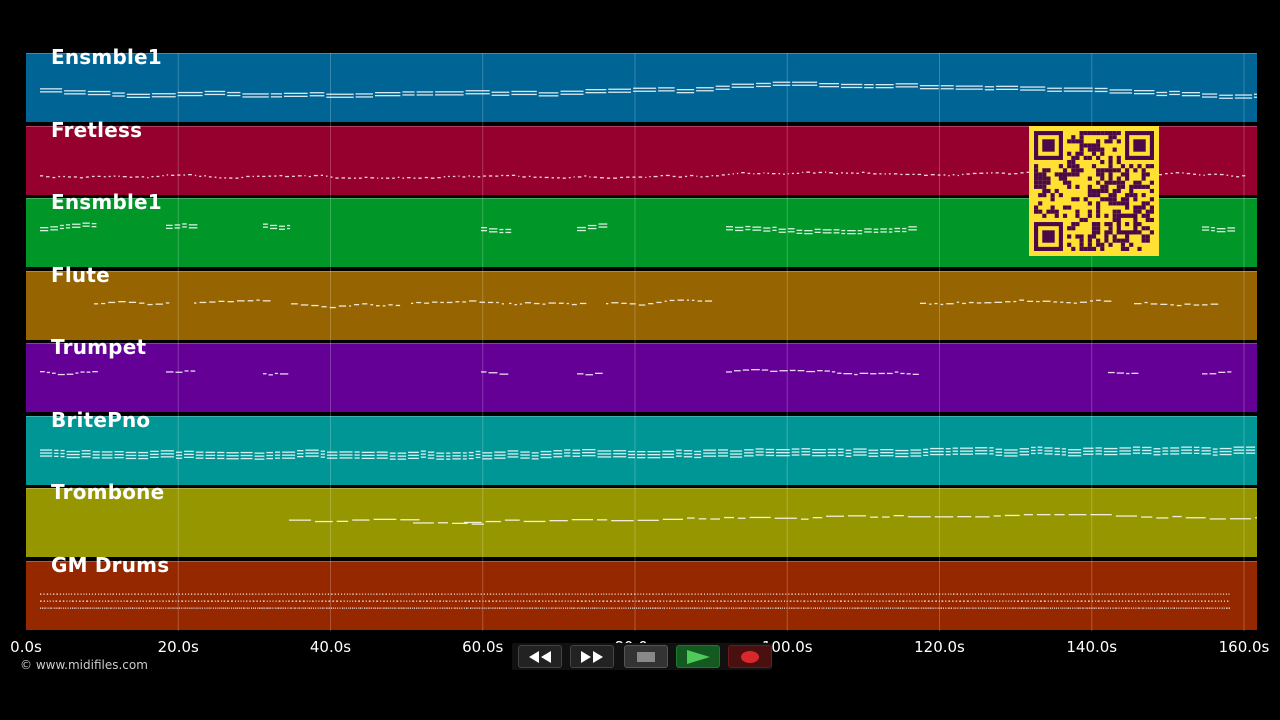  What do you see at coordinates (698, 656) in the screenshot?
I see `play-button` at bounding box center [698, 656].